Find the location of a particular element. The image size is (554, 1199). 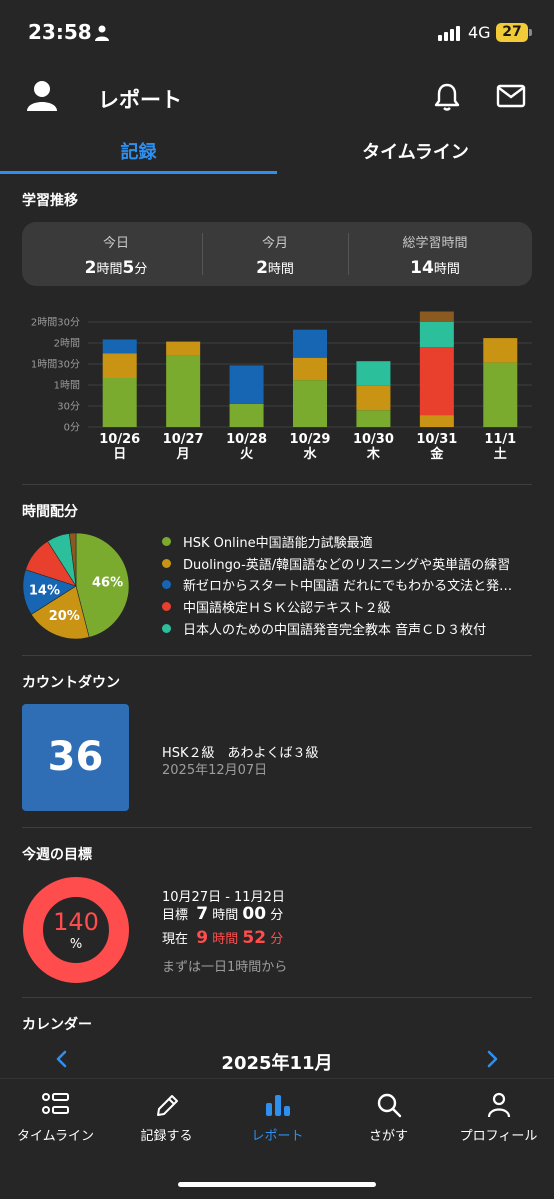

legend-item: HSK Online中国語能力試験最適 is located at coordinates (337, 542).